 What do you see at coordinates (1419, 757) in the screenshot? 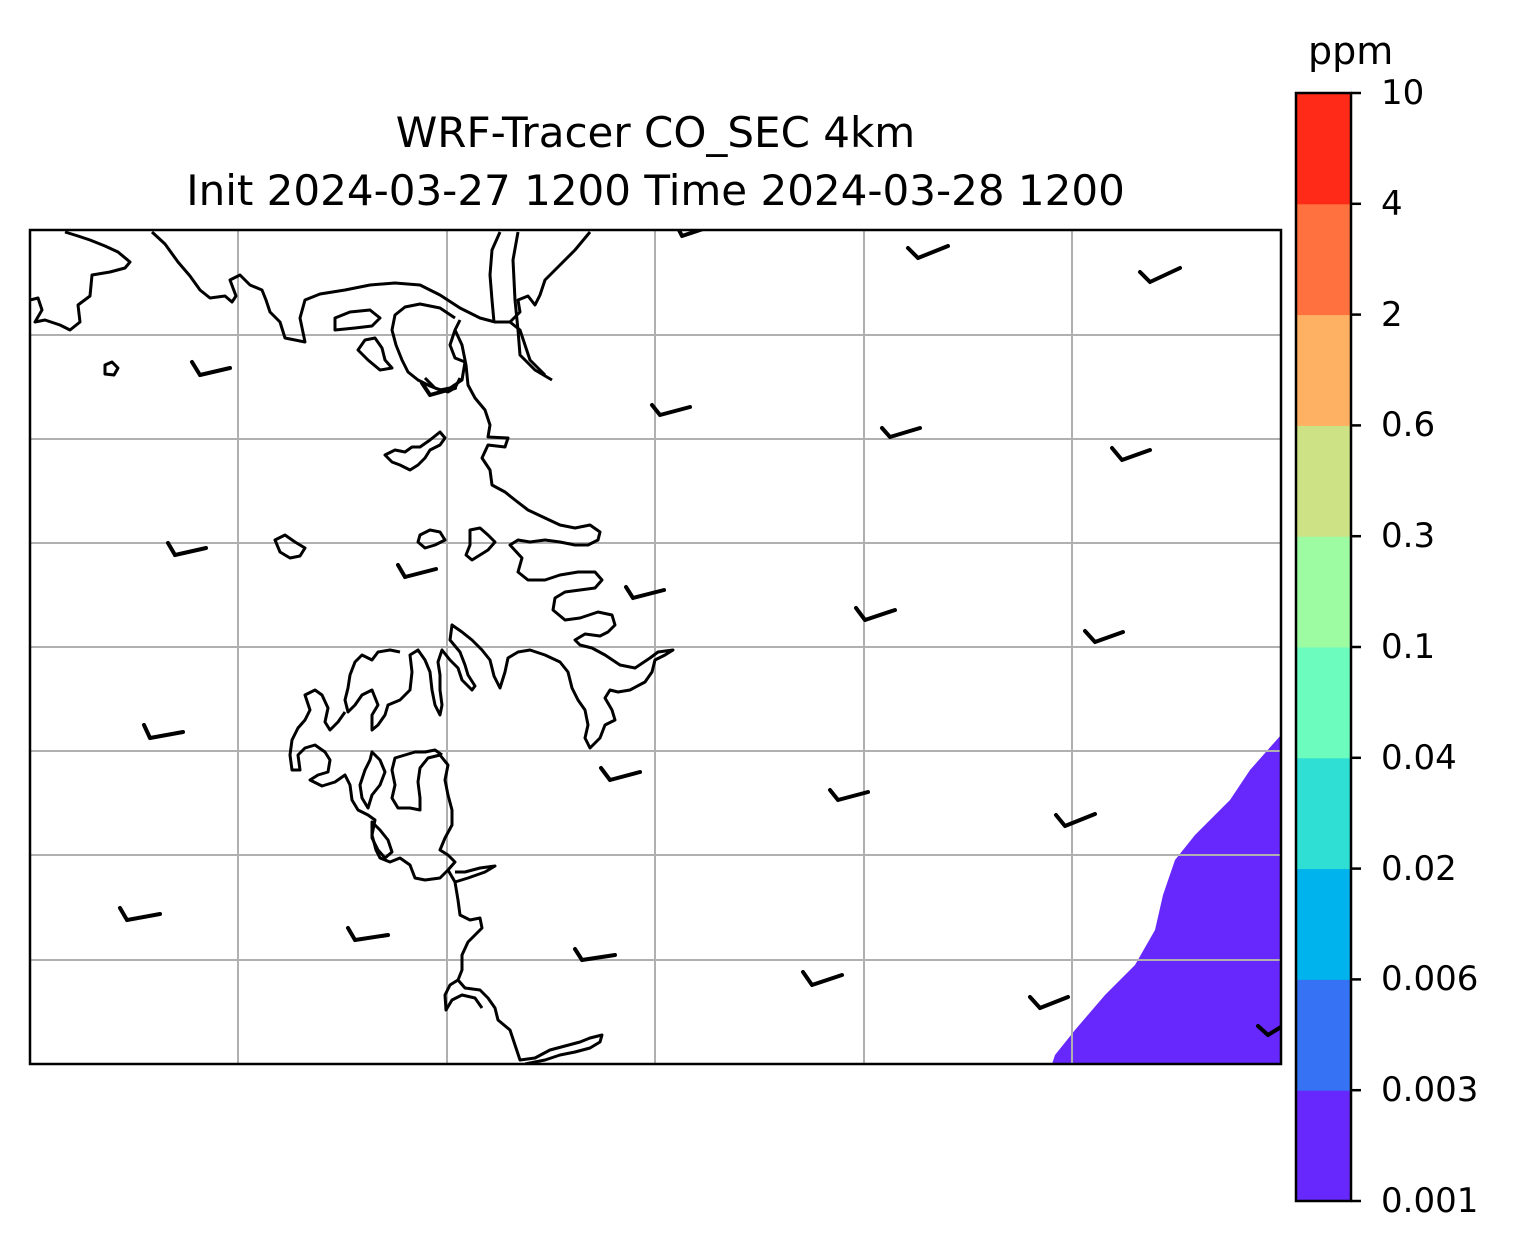
I see `colorbar-tick-label: 0.04` at bounding box center [1419, 757].